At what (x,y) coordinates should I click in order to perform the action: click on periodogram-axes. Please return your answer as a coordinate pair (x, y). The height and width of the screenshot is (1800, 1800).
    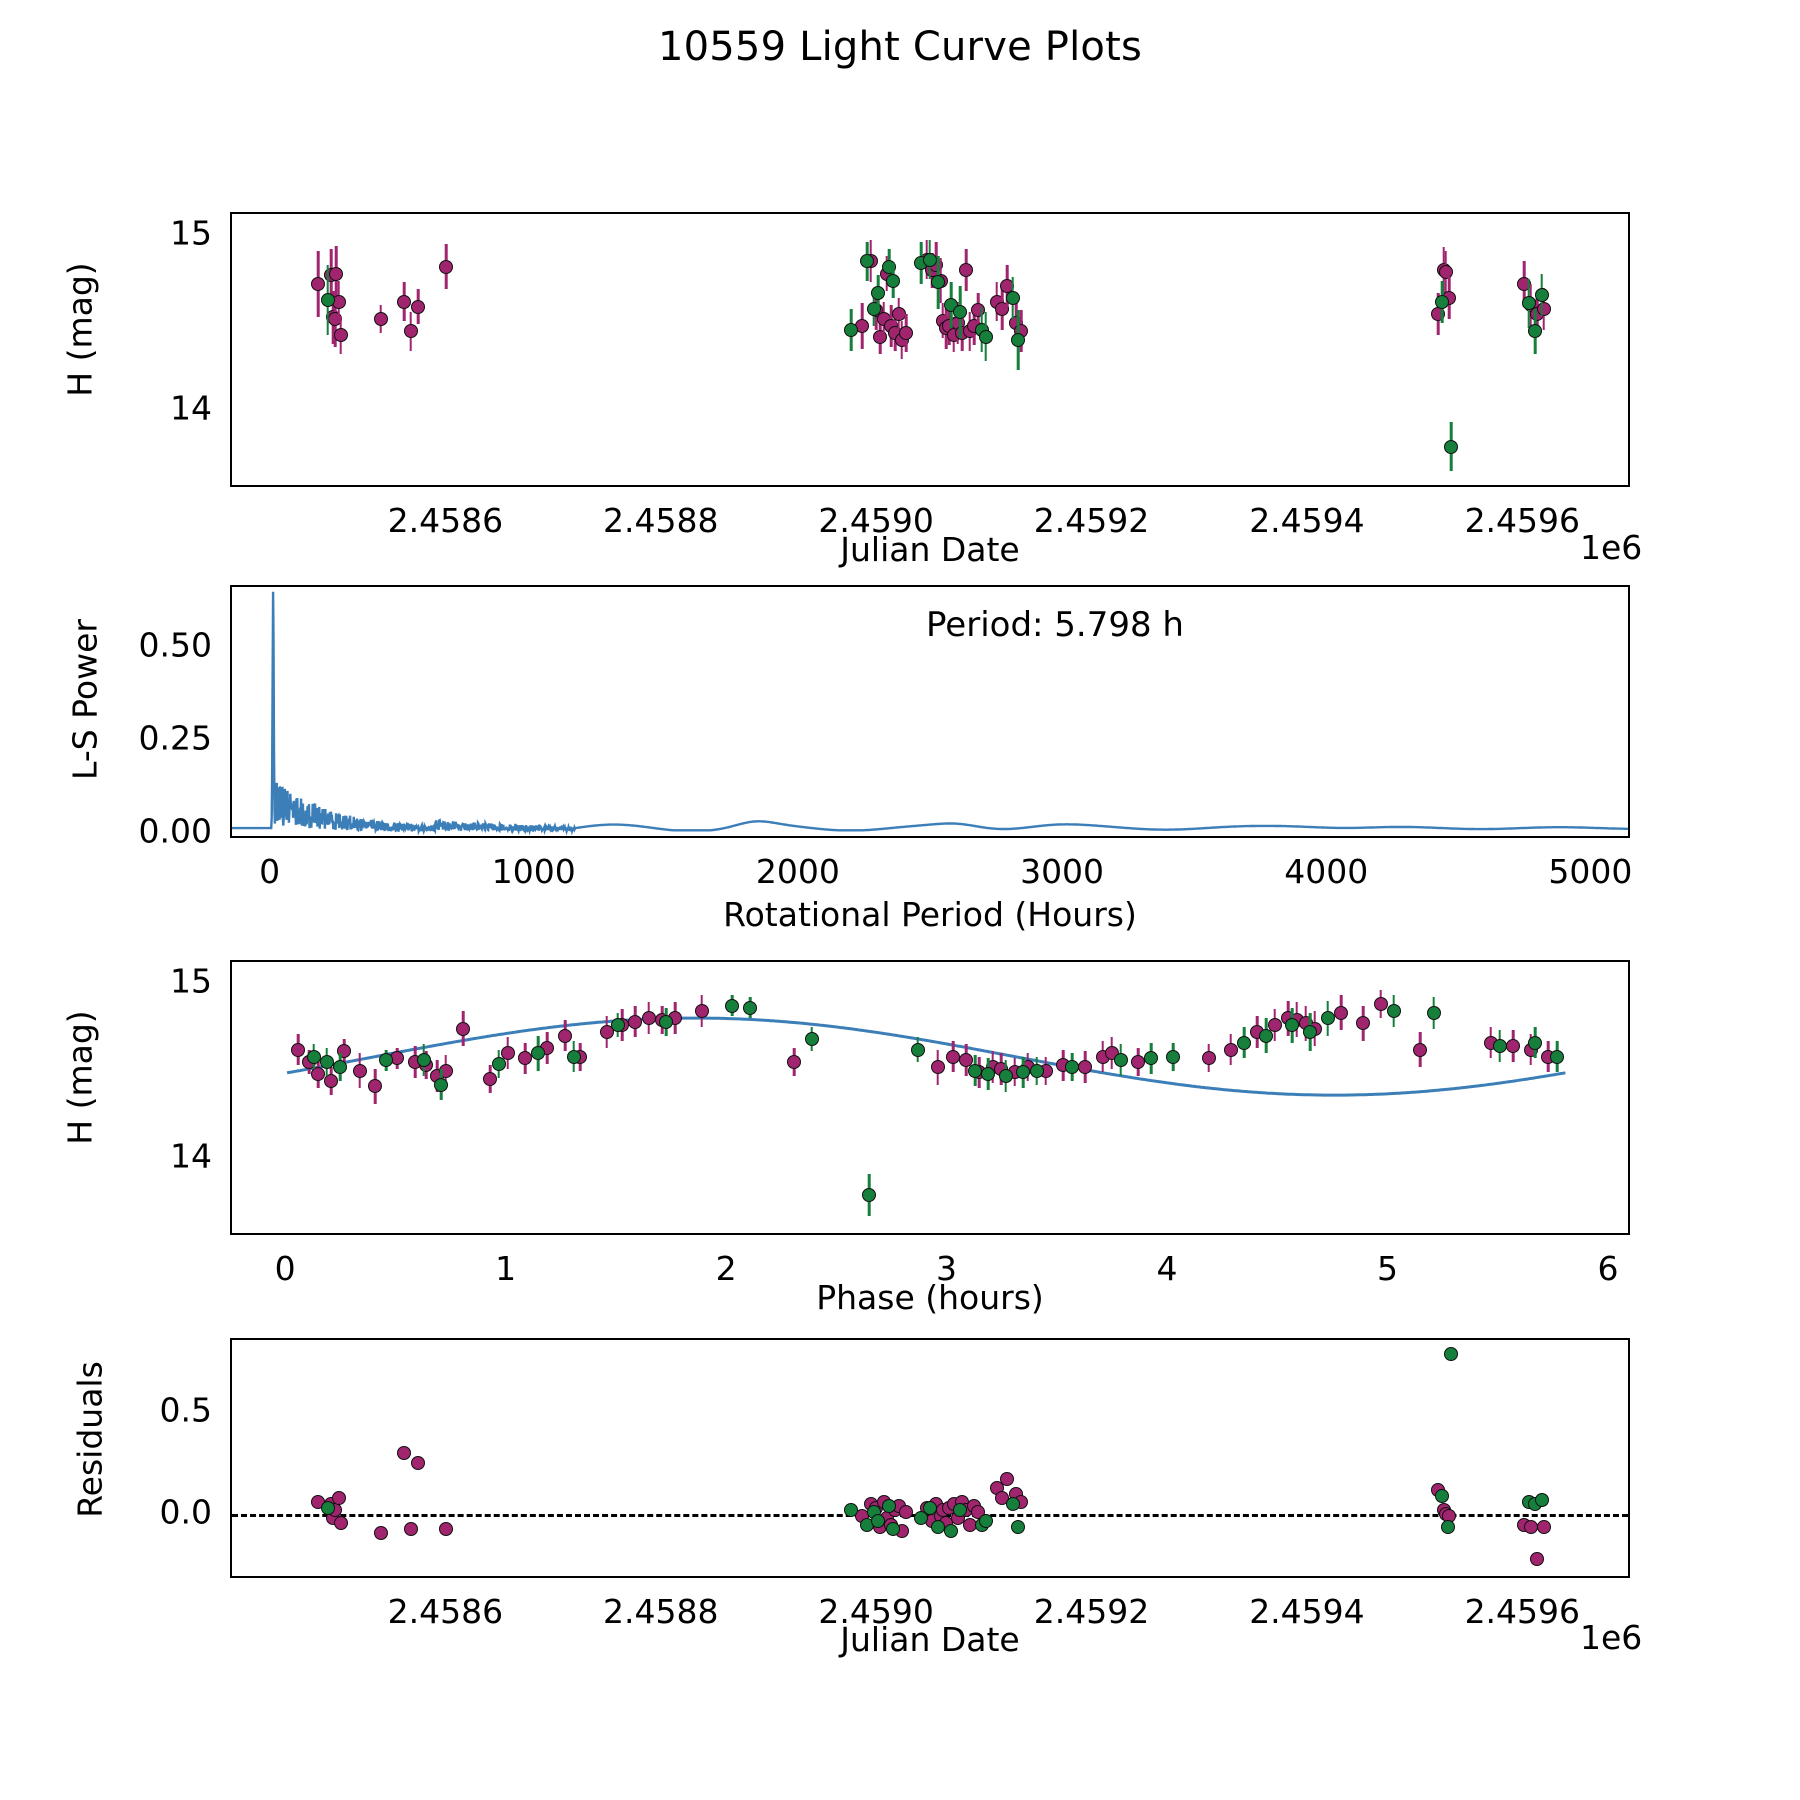
    Looking at the image, I should click on (930, 711).